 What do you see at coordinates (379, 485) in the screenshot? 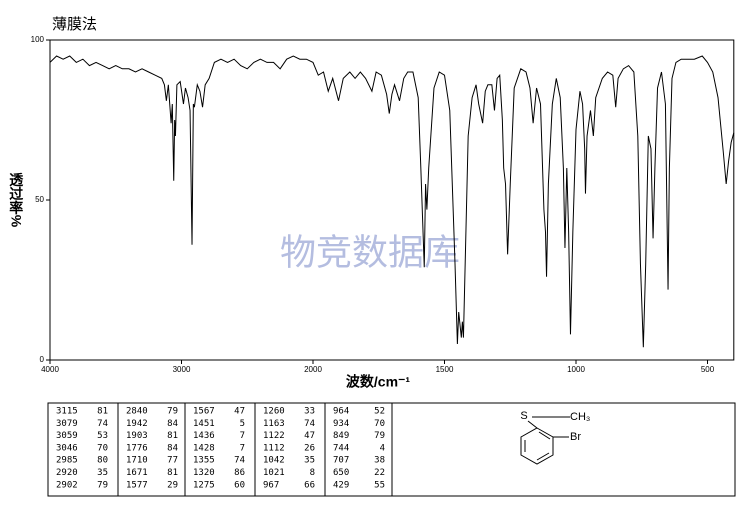
I see `peak-transmittance: 55` at bounding box center [379, 485].